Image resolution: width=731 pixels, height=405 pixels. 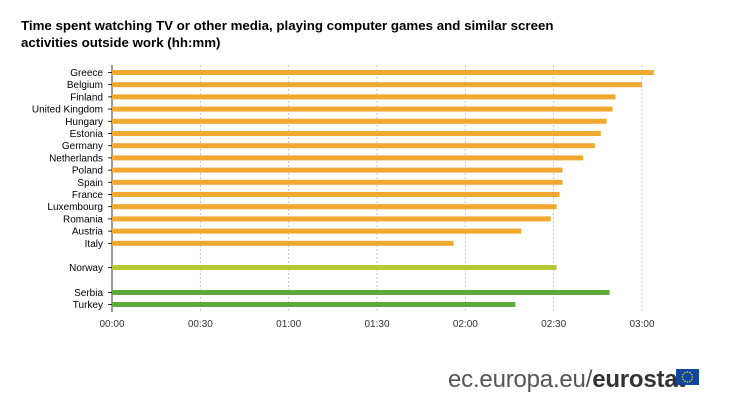 What do you see at coordinates (86, 97) in the screenshot?
I see `category-label: Finland` at bounding box center [86, 97].